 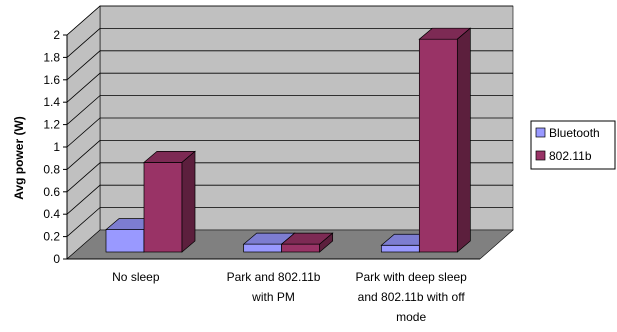 What do you see at coordinates (51, 214) in the screenshot?
I see `y-tick-label: 0.4` at bounding box center [51, 214].